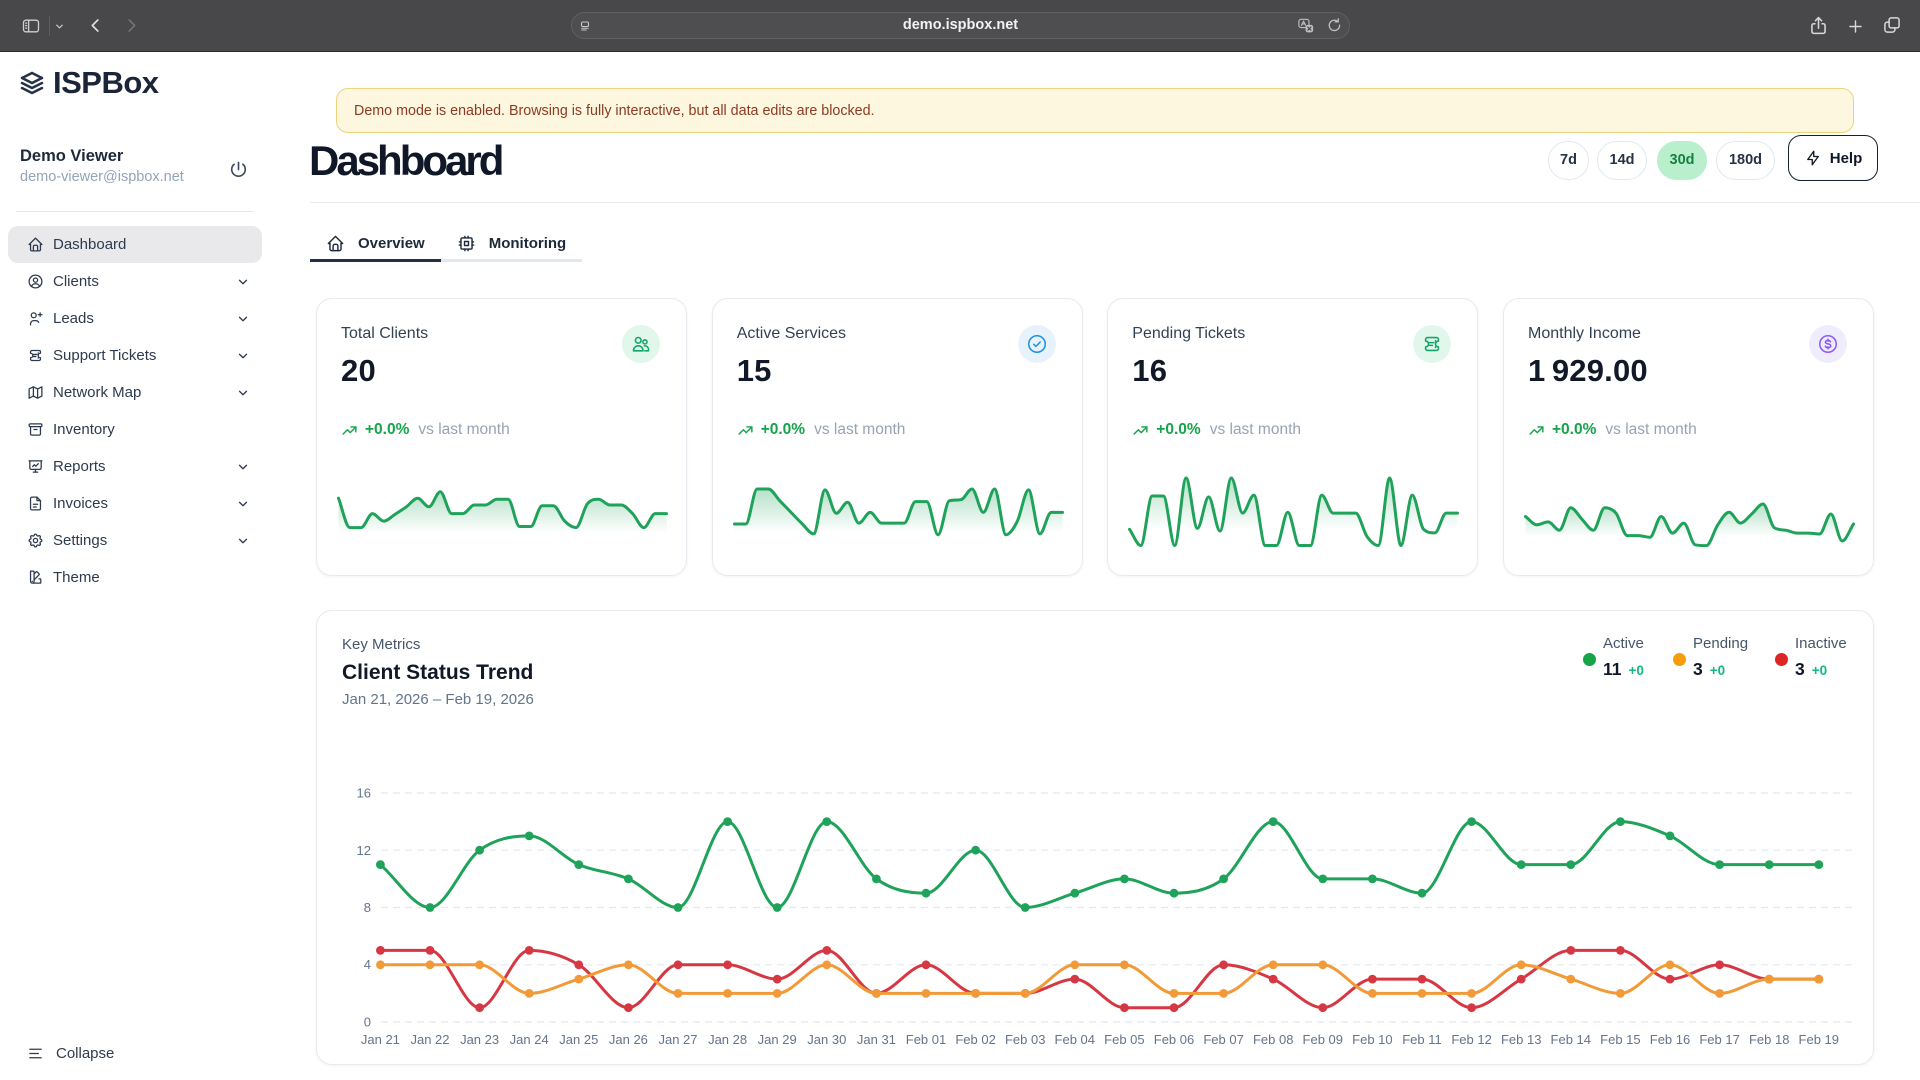 Image resolution: width=1920 pixels, height=1080 pixels. Describe the element at coordinates (429, 1039) in the screenshot. I see `svg-text: Jan 22` at that location.